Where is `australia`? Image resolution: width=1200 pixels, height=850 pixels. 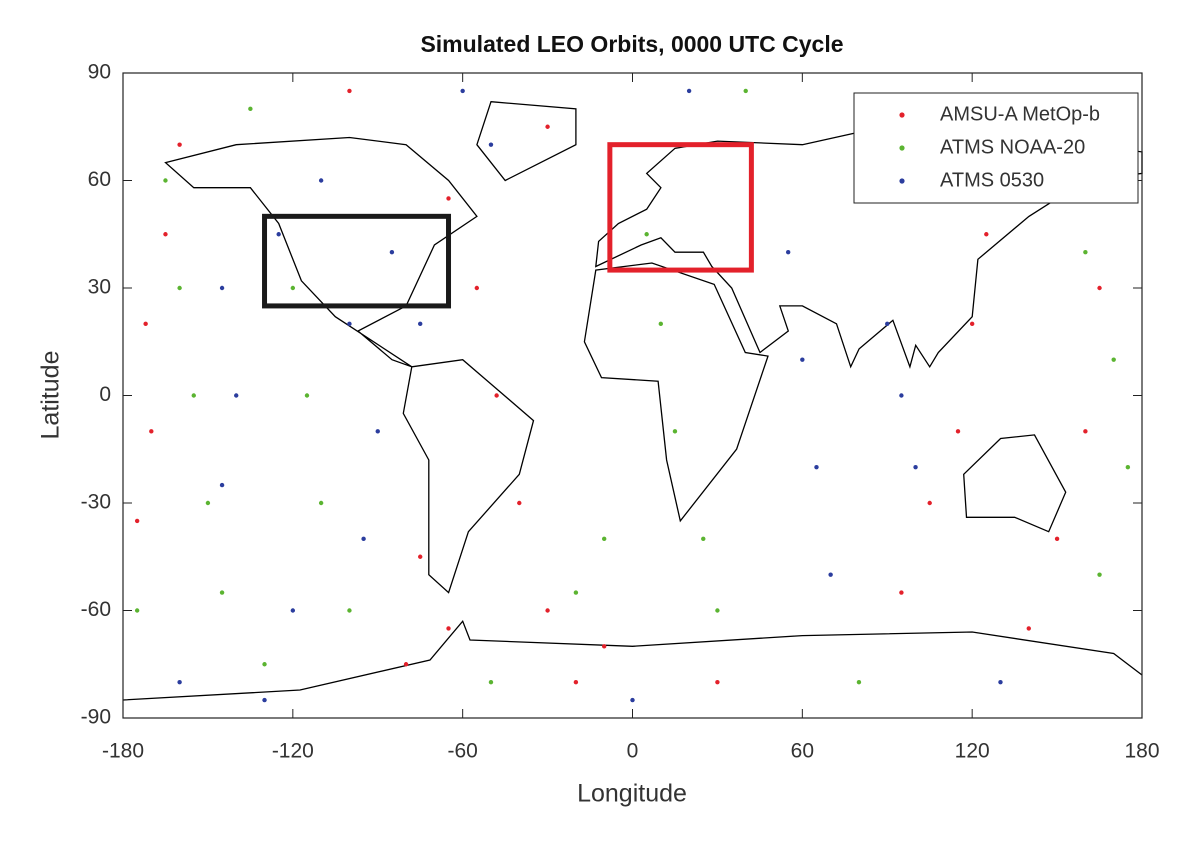 australia is located at coordinates (1015, 483).